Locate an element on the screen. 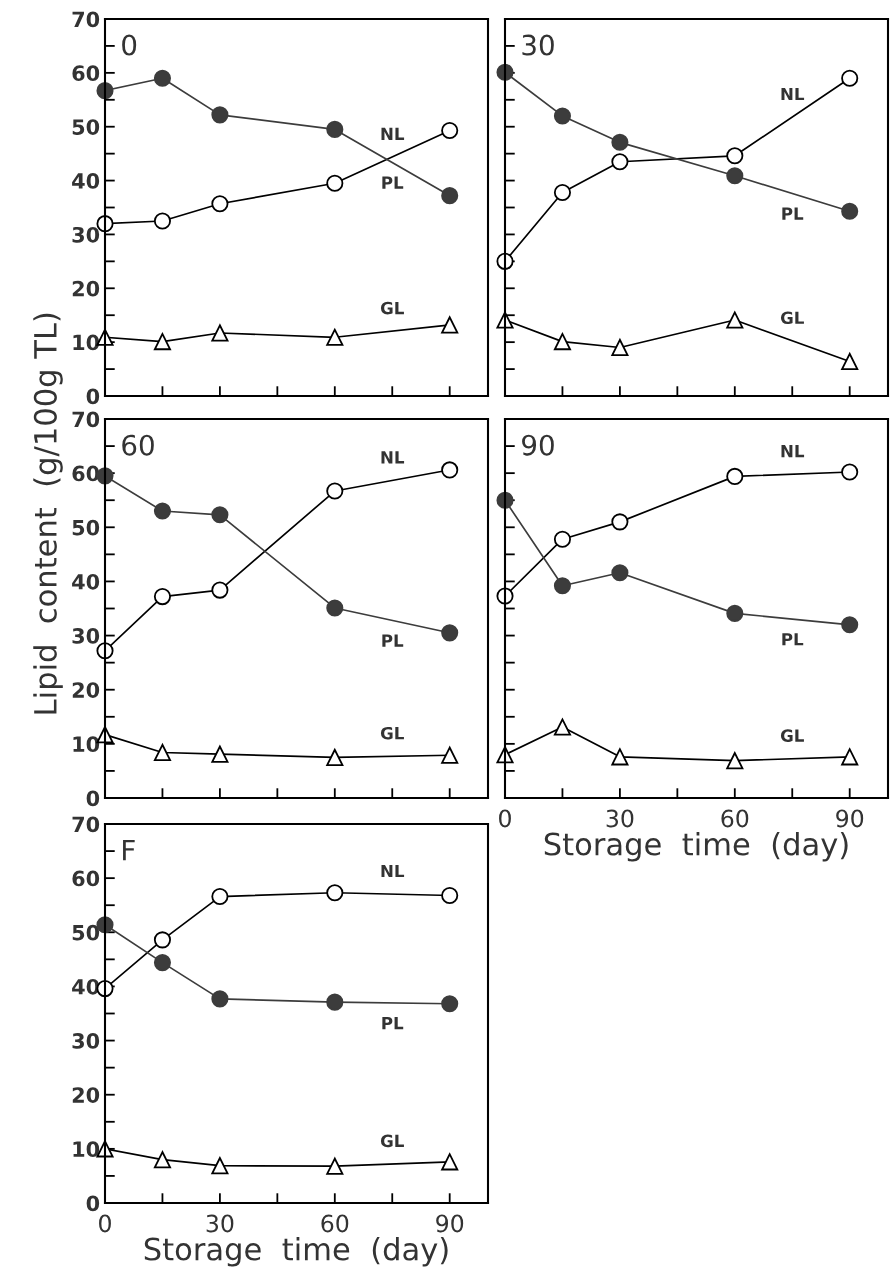  x-tick-label: 0 is located at coordinates (505, 818).